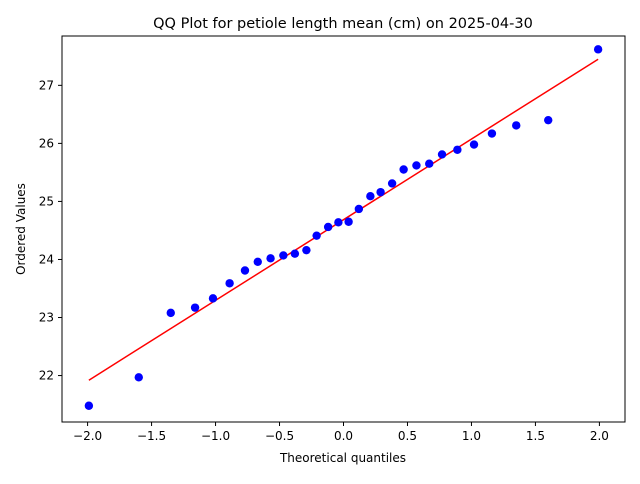  What do you see at coordinates (151, 436) in the screenshot?
I see `x-tick-label: −1.5` at bounding box center [151, 436].